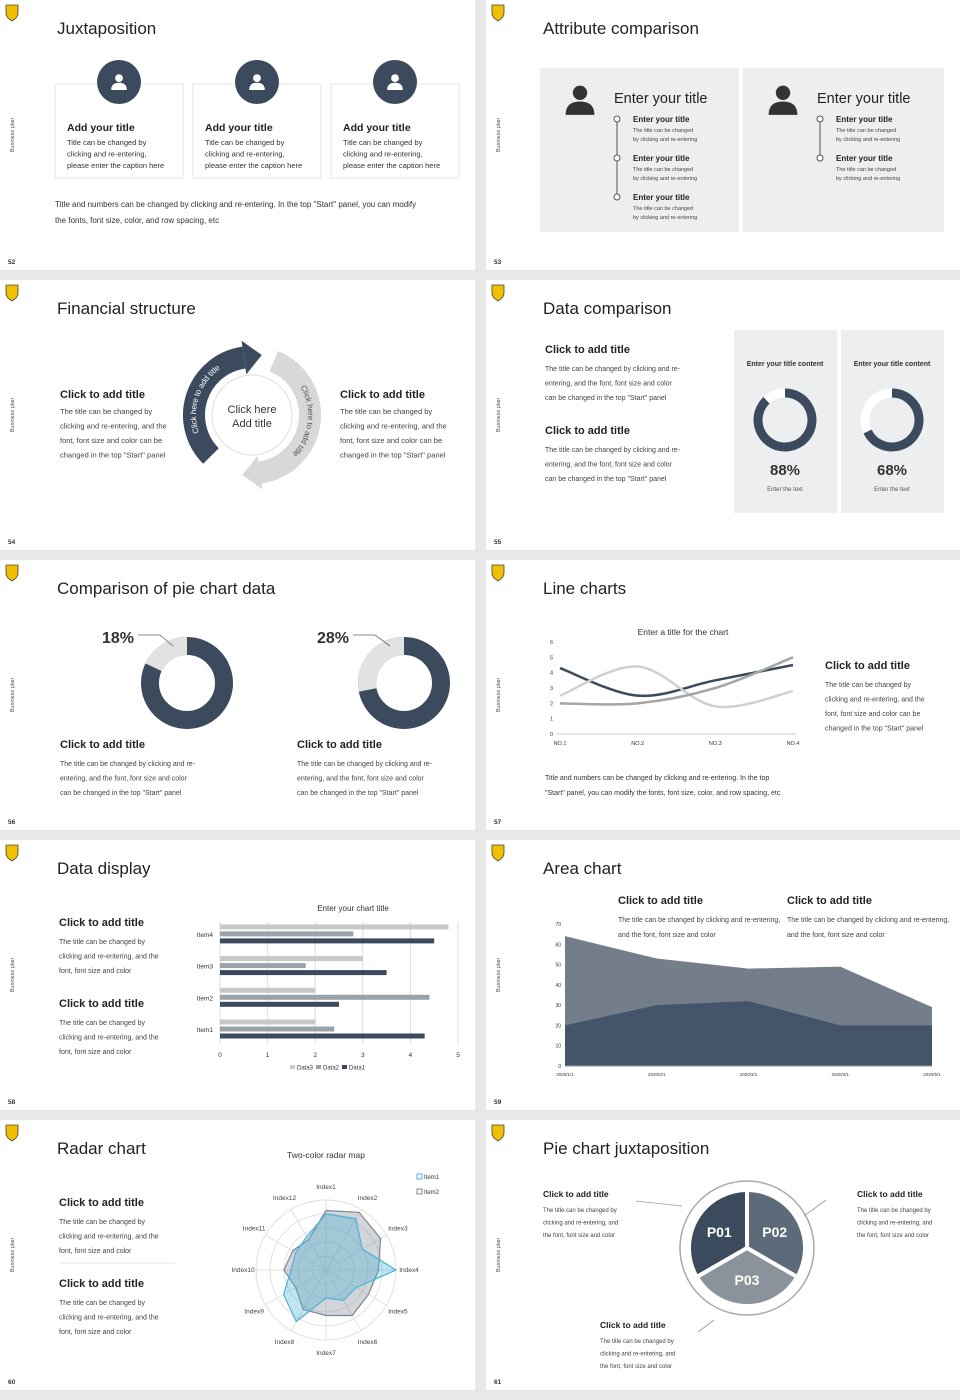  I want to click on item-title: Enter your title, so click(864, 158).